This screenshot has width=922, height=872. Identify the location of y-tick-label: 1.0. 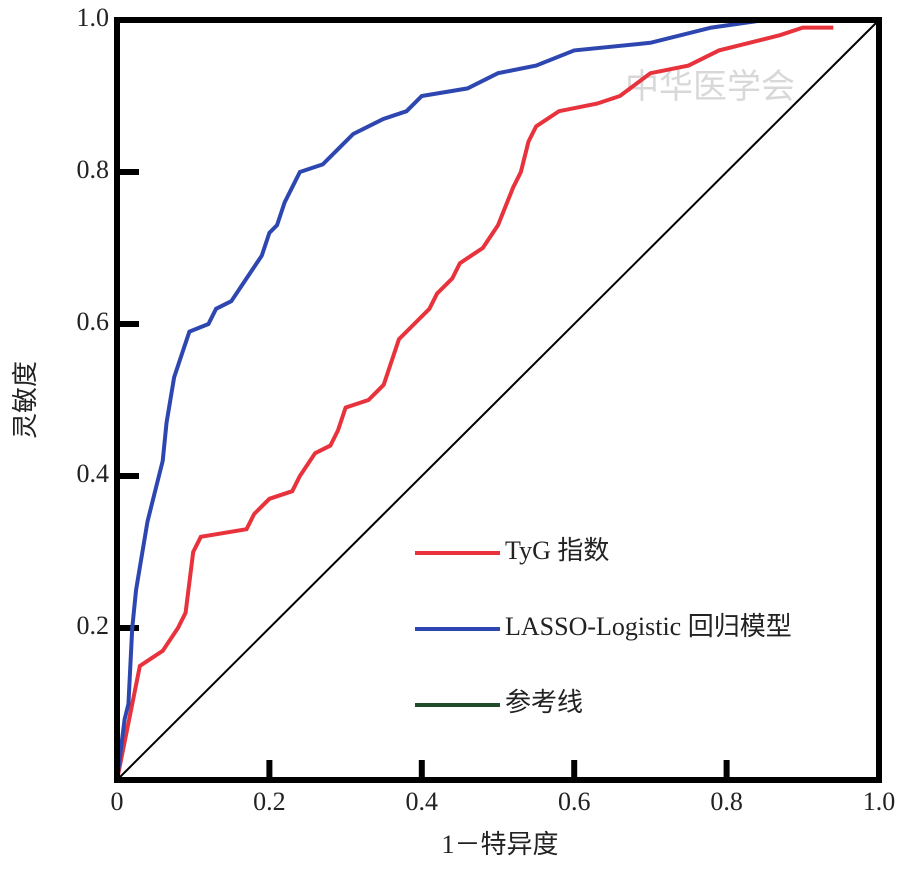
(93, 17).